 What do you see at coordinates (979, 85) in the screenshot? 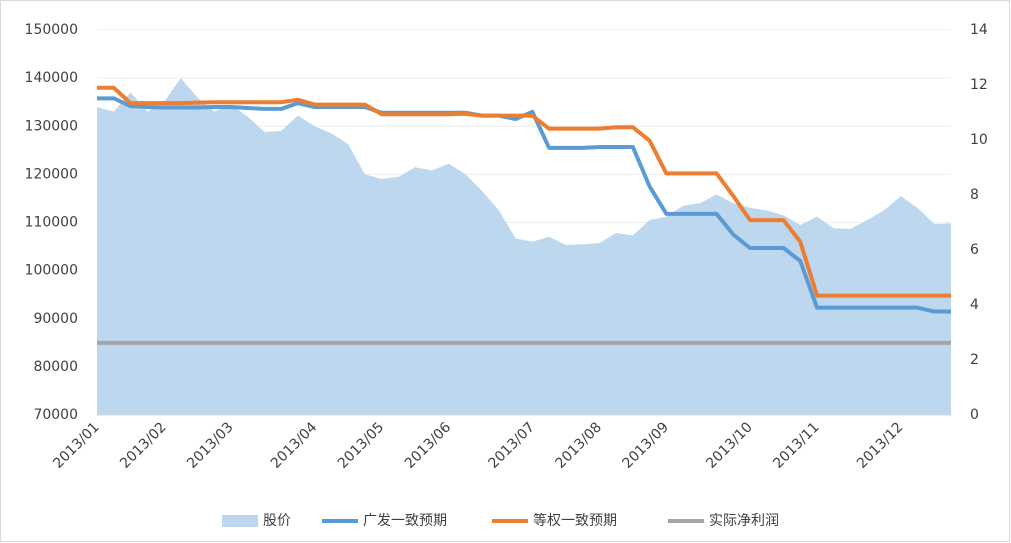
I see `y2-tick-label: 12` at bounding box center [979, 85].